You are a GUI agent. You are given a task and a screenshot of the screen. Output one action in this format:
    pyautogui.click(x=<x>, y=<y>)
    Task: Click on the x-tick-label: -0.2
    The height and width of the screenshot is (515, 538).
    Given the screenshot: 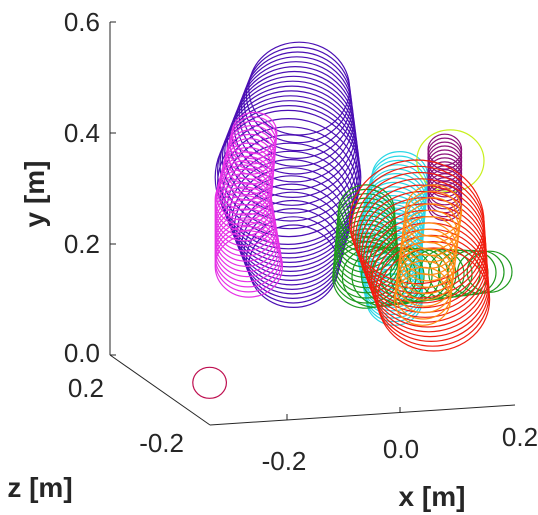 What is the action you would take?
    pyautogui.click(x=284, y=461)
    